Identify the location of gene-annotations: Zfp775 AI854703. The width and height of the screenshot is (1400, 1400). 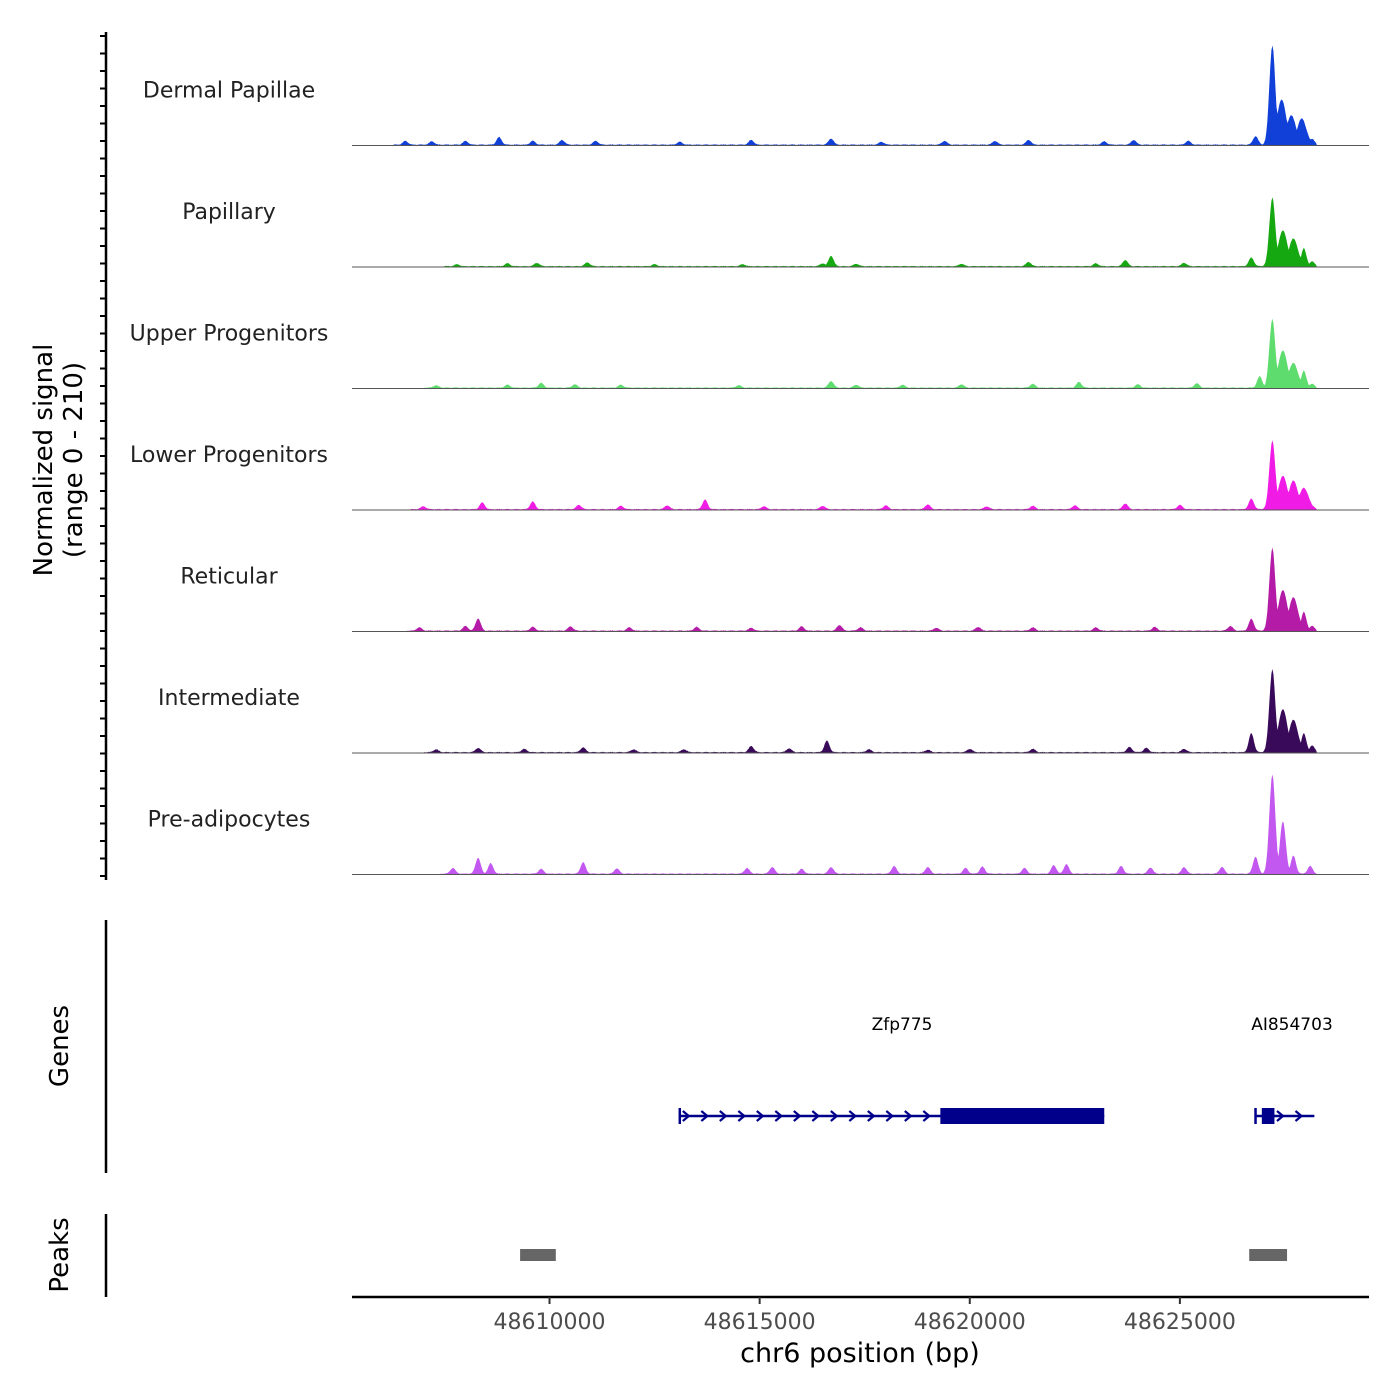
(1005, 1069).